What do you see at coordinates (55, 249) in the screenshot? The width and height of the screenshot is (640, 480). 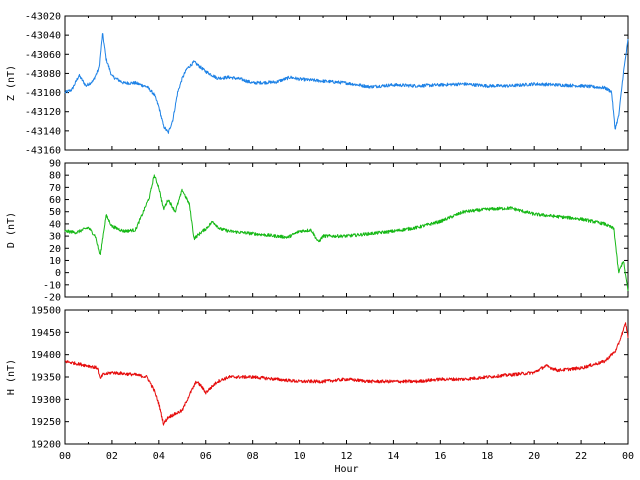 I see `d-ytick-label: 20` at bounding box center [55, 249].